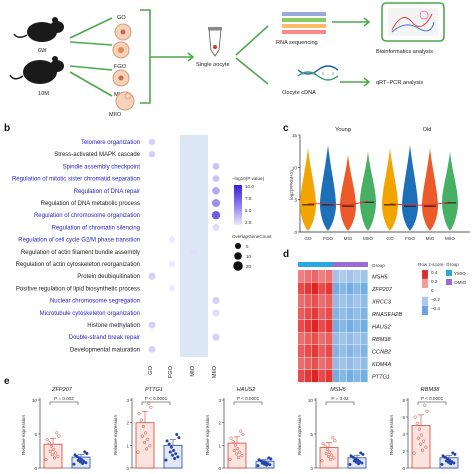 The height and width of the screenshot is (474, 474). What do you see at coordinates (127, 423) in the screenshot?
I see `e-y-tick: 2` at bounding box center [127, 423].